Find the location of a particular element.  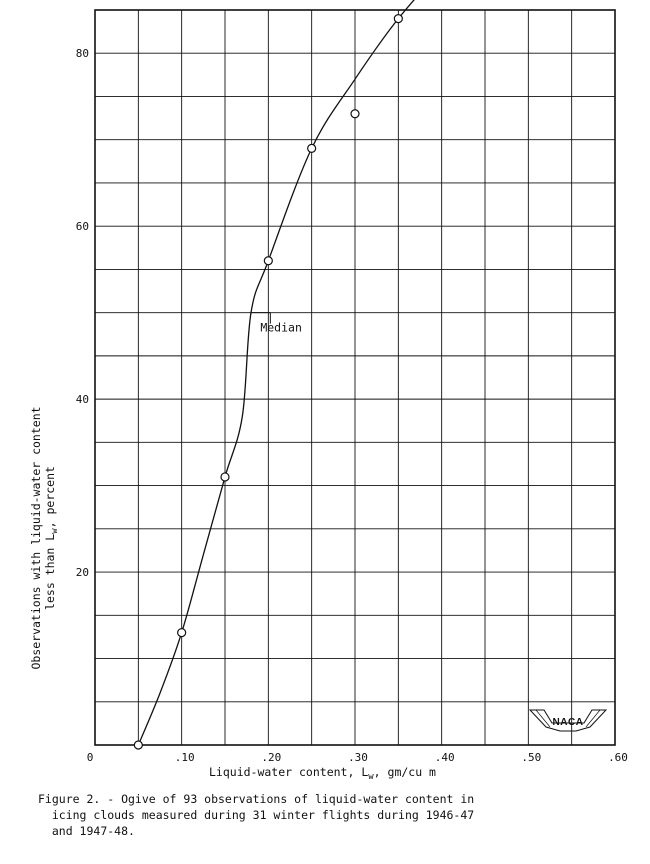

x-tick-label: .30 is located at coordinates (358, 757).